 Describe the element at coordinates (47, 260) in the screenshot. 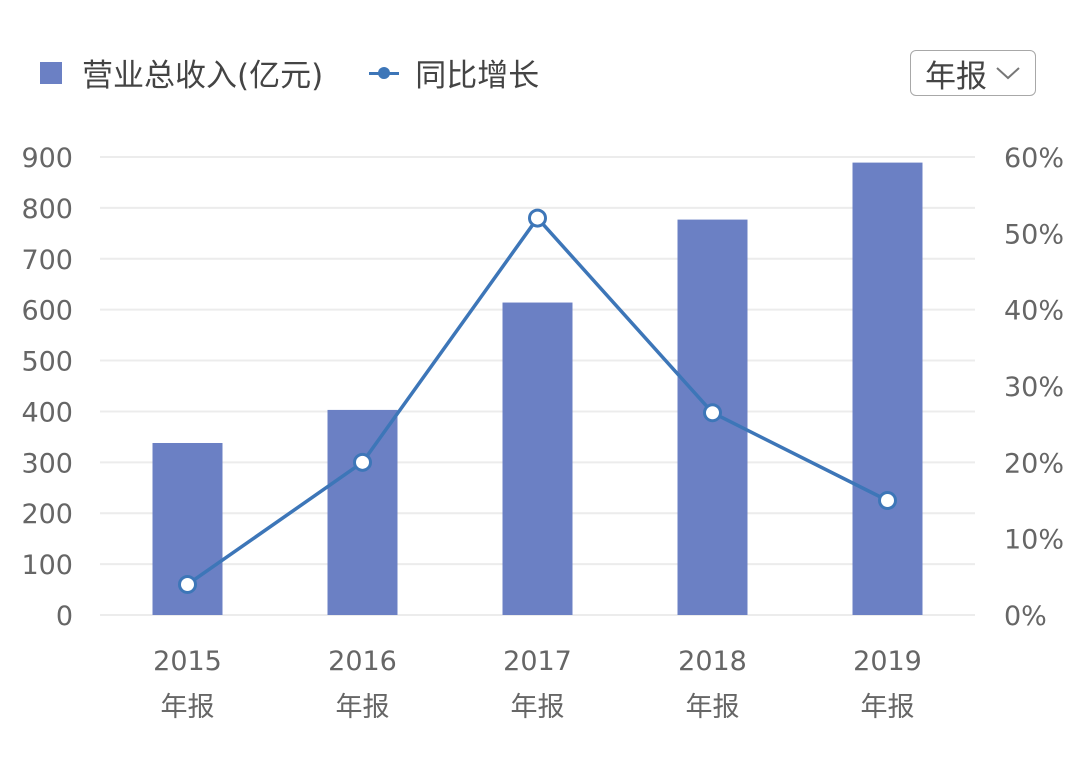

I see `left-axis-tick-label: 700` at that location.